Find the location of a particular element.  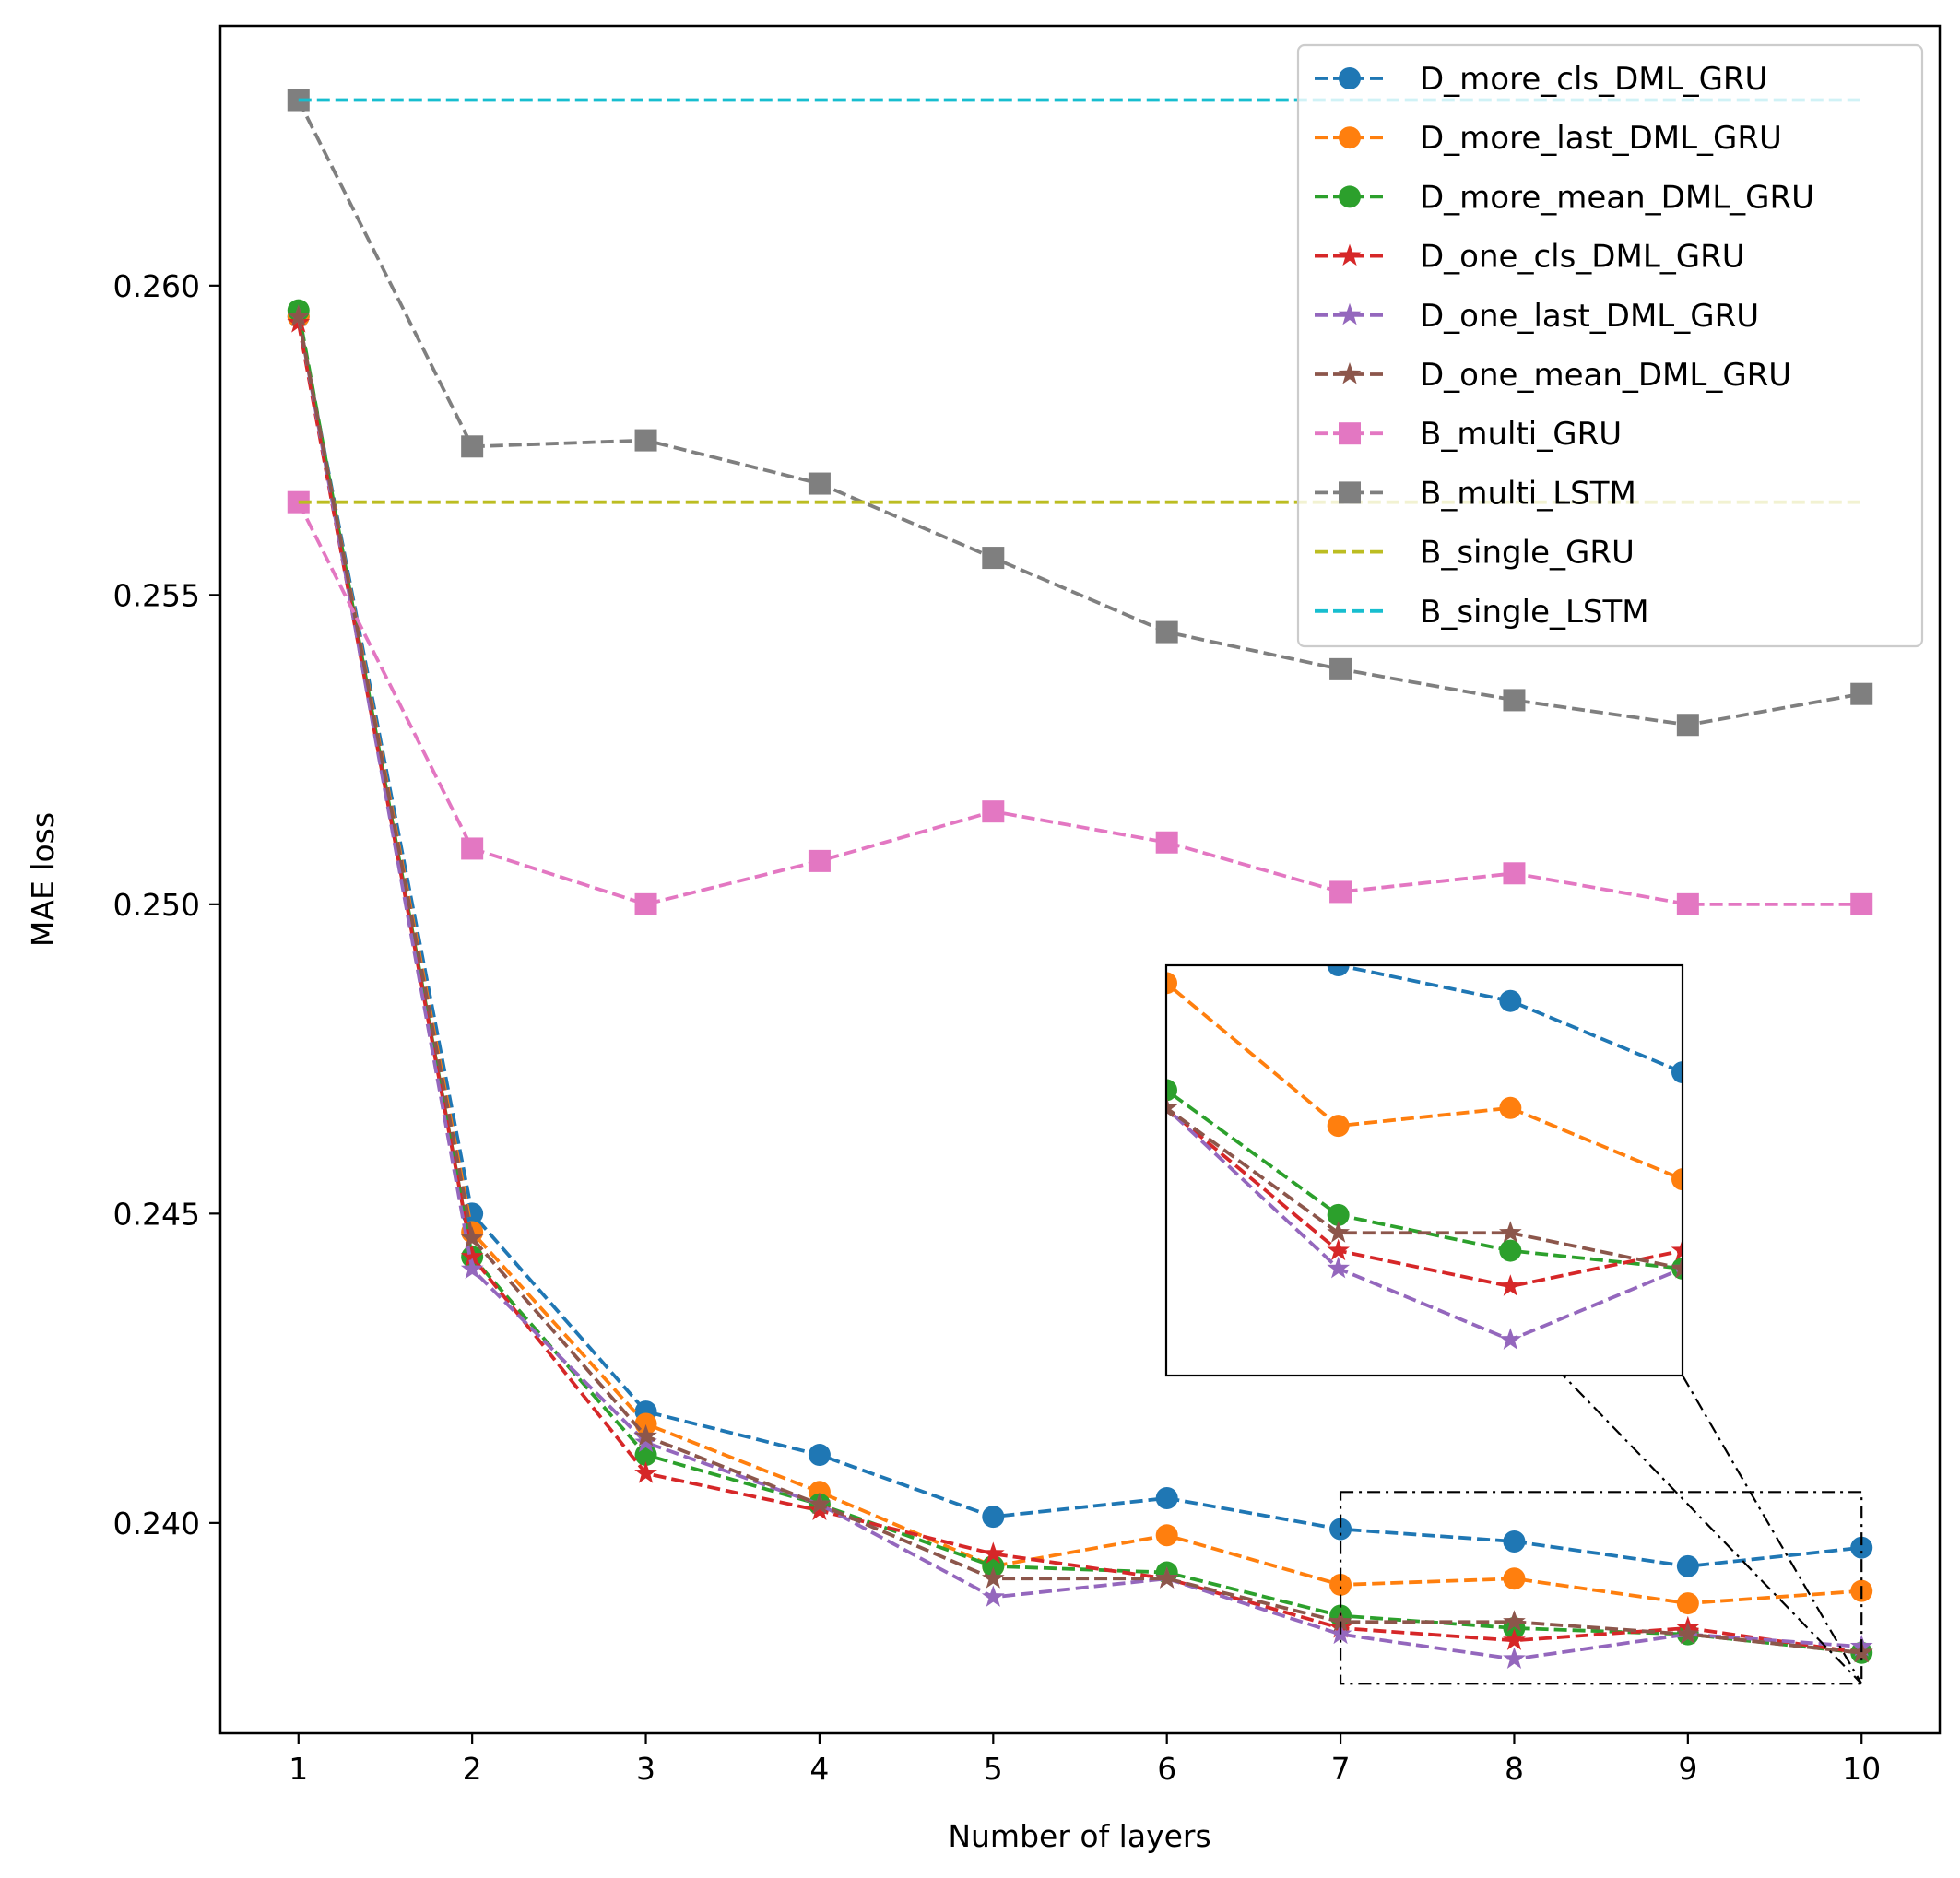

y-axis: 0.240 0.245 0.250 0.255 0.260 is located at coordinates (167, 904).